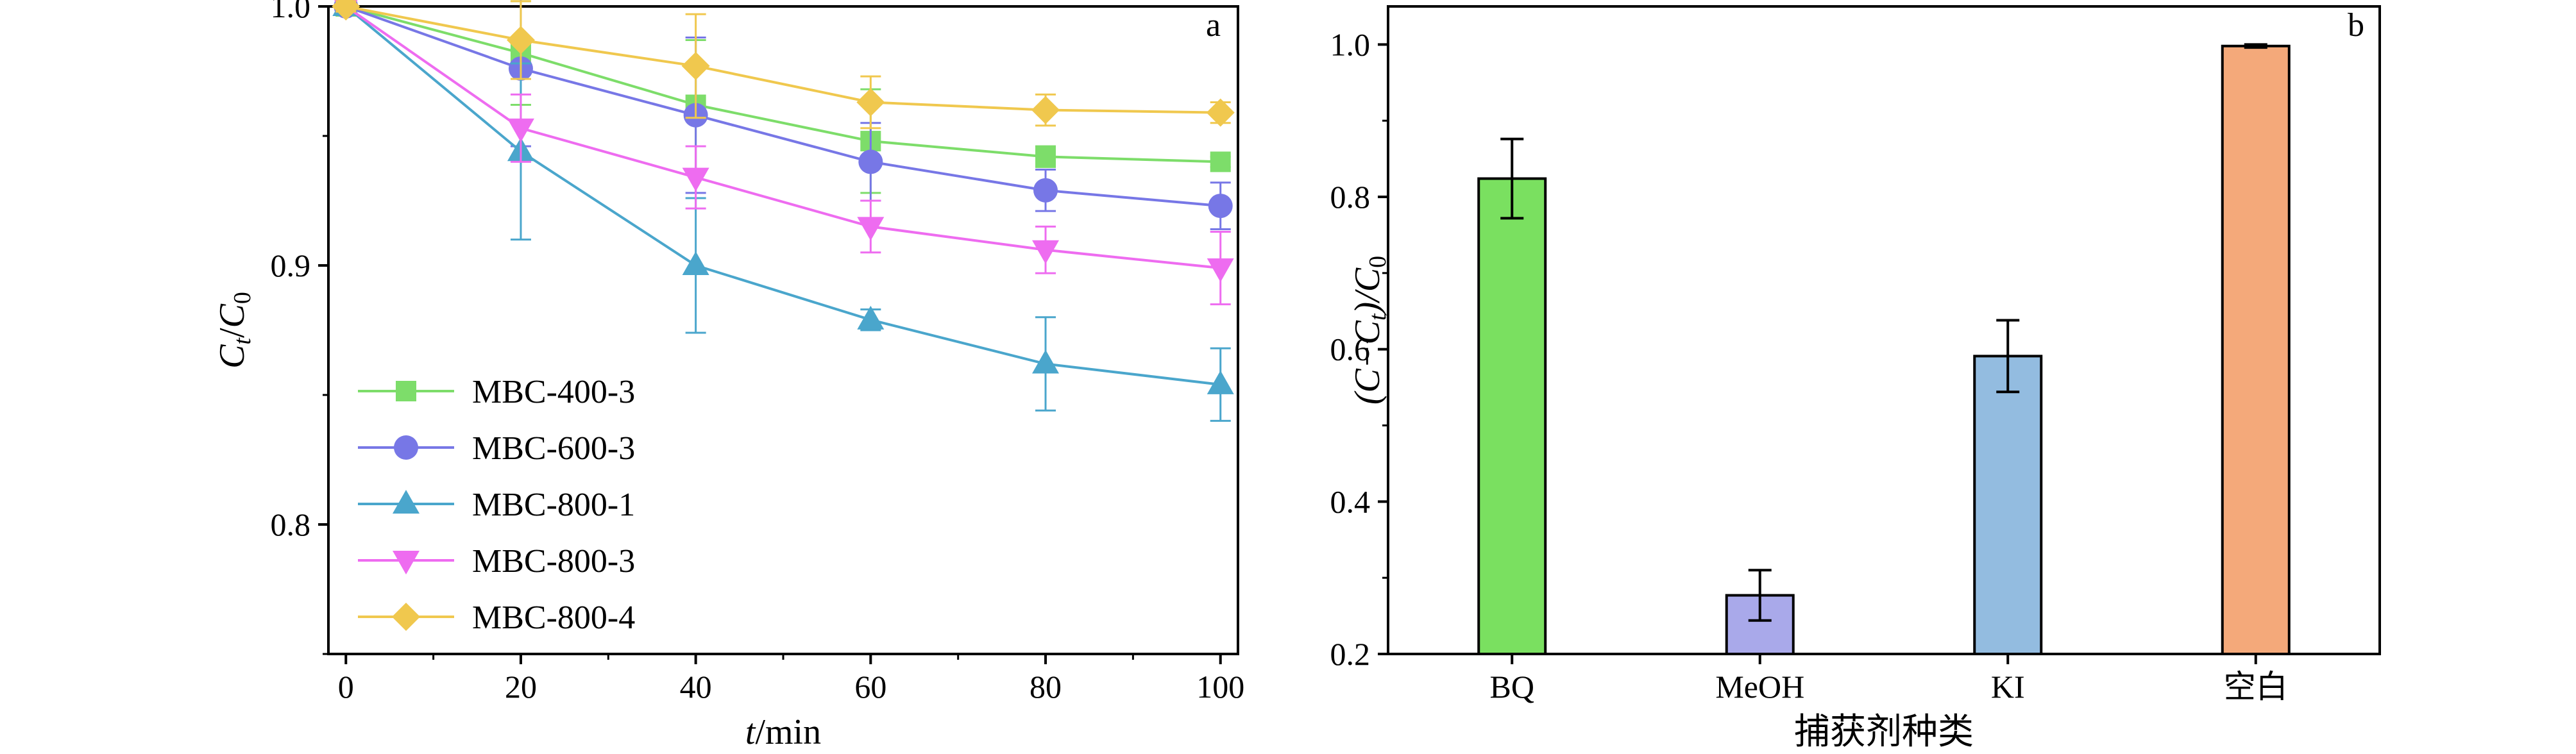  What do you see at coordinates (1350, 197) in the screenshot?
I see `panel-b-y-tick-label: 0.8` at bounding box center [1350, 197].